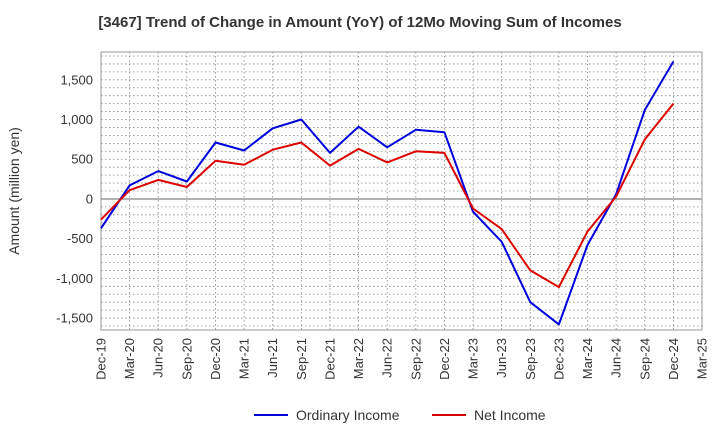 Image resolution: width=720 pixels, height=440 pixels. I want to click on y-tick-label: 0, so click(89, 198).